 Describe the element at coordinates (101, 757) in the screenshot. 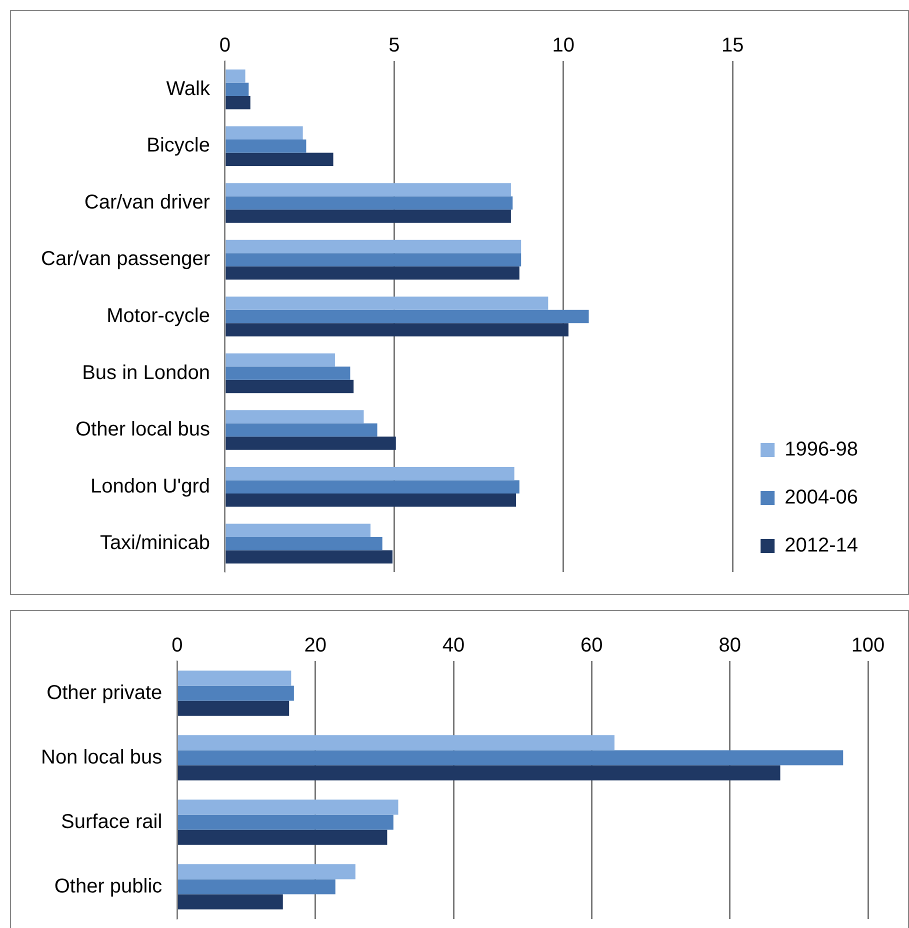

I see `y-tick-label: Non local bus` at that location.